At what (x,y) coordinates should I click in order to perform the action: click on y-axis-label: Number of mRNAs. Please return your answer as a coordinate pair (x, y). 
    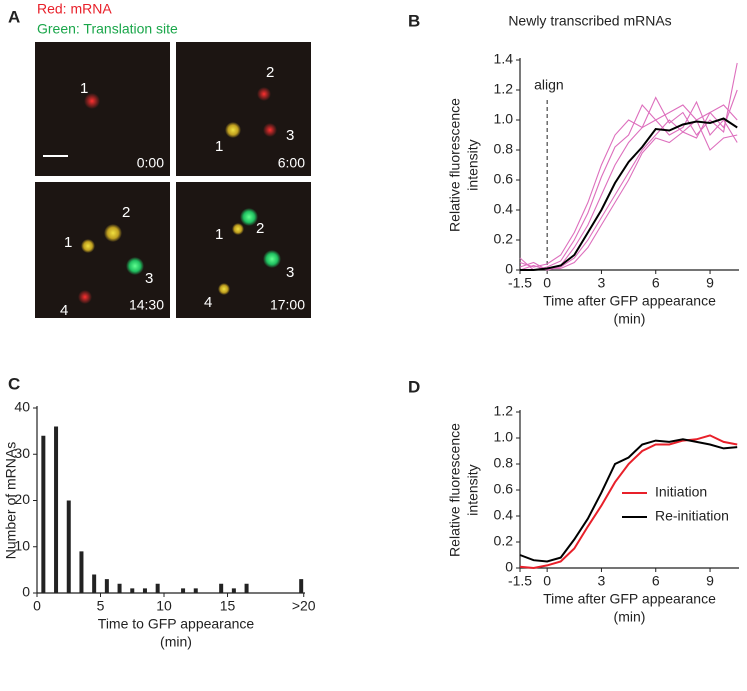
    Looking at the image, I should click on (11, 500).